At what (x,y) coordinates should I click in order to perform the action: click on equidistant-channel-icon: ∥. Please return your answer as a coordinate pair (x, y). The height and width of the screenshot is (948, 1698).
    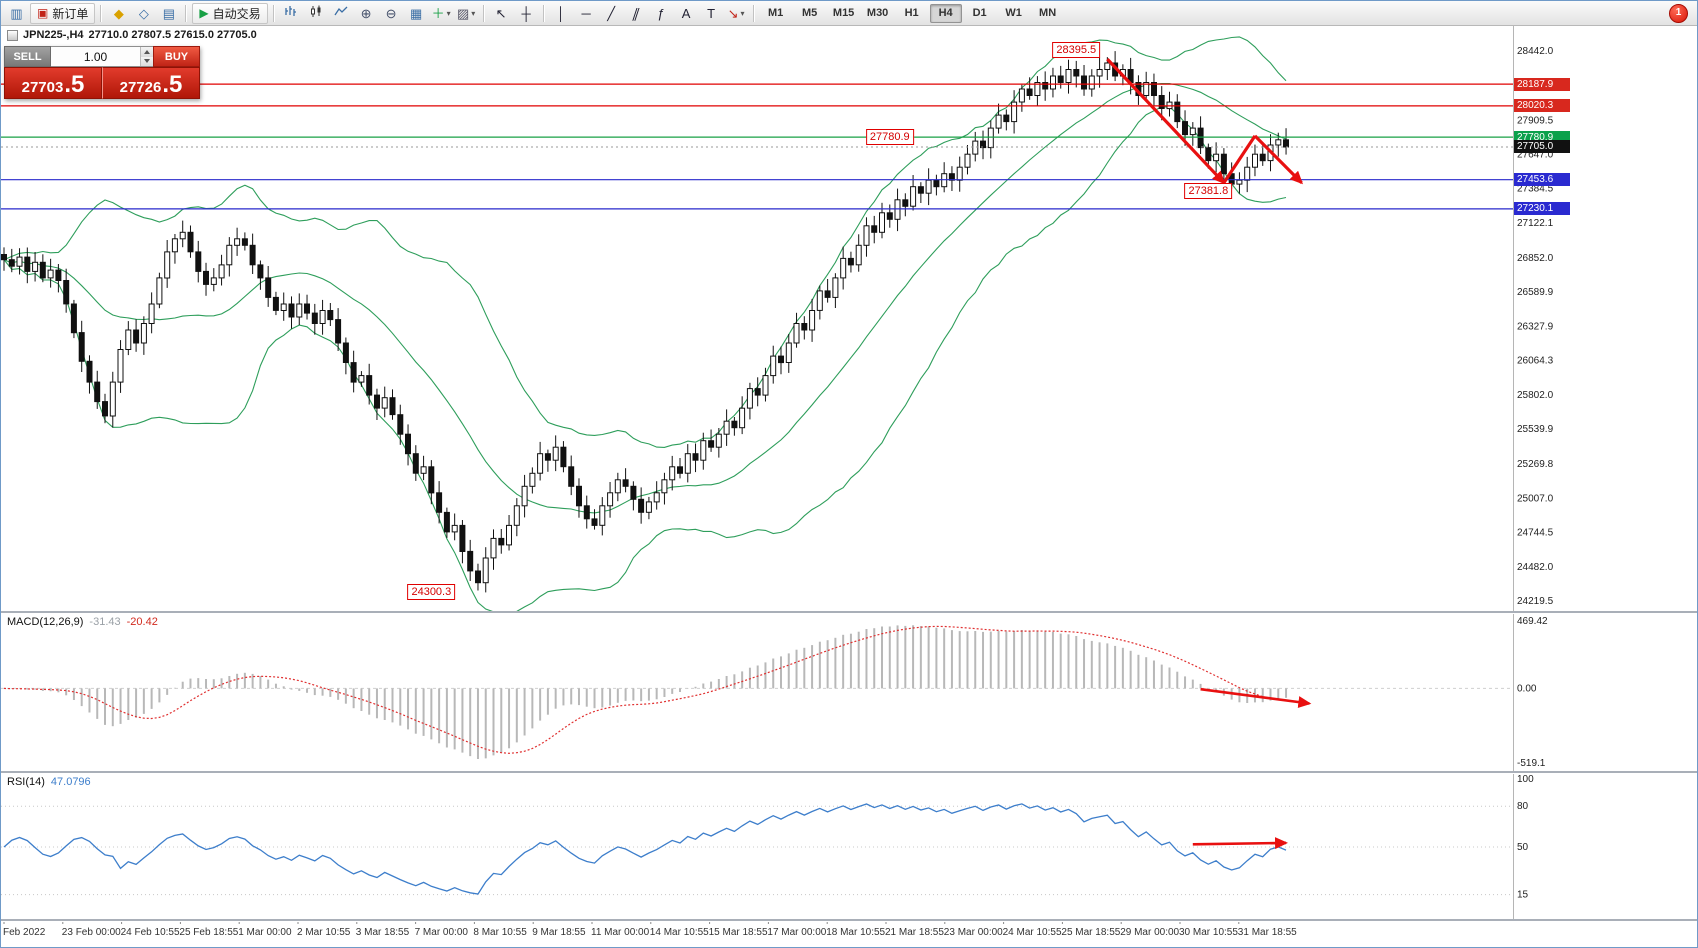
    Looking at the image, I should click on (636, 13).